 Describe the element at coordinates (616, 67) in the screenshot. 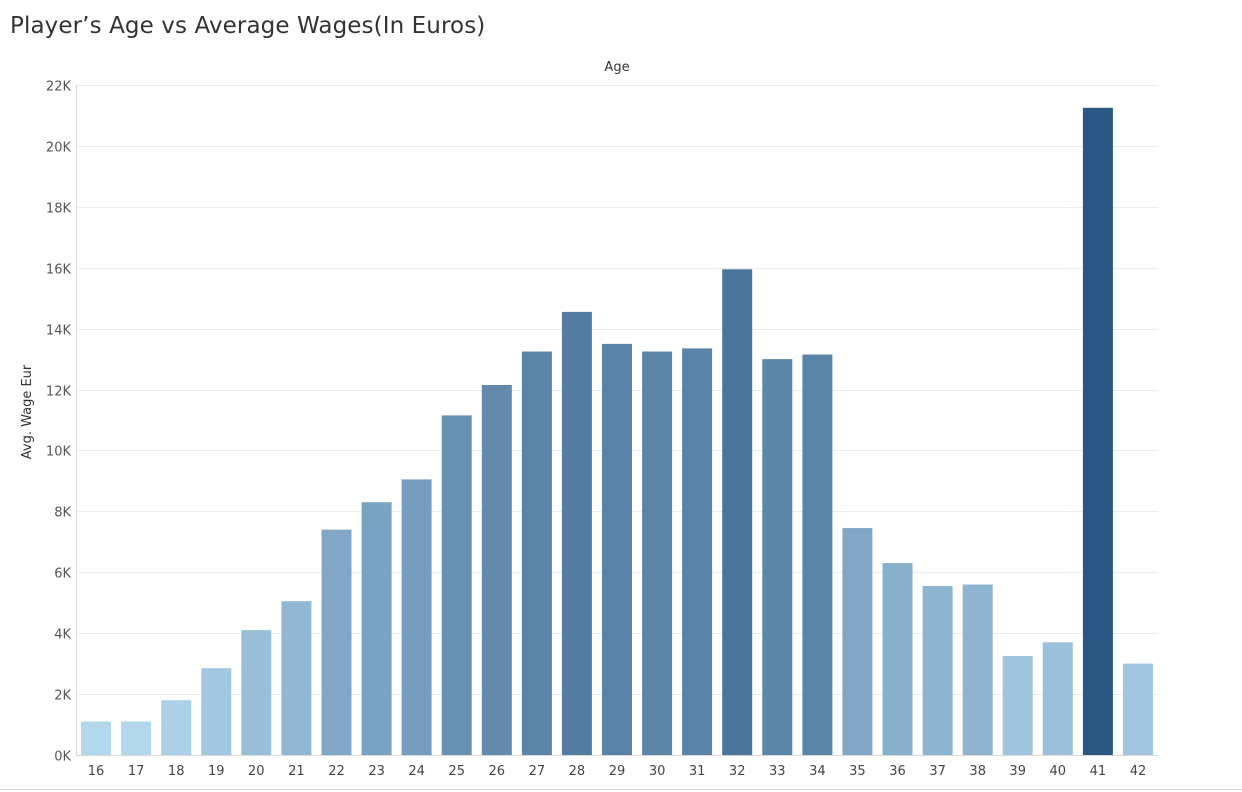

I see `x-axis-title: Age` at that location.